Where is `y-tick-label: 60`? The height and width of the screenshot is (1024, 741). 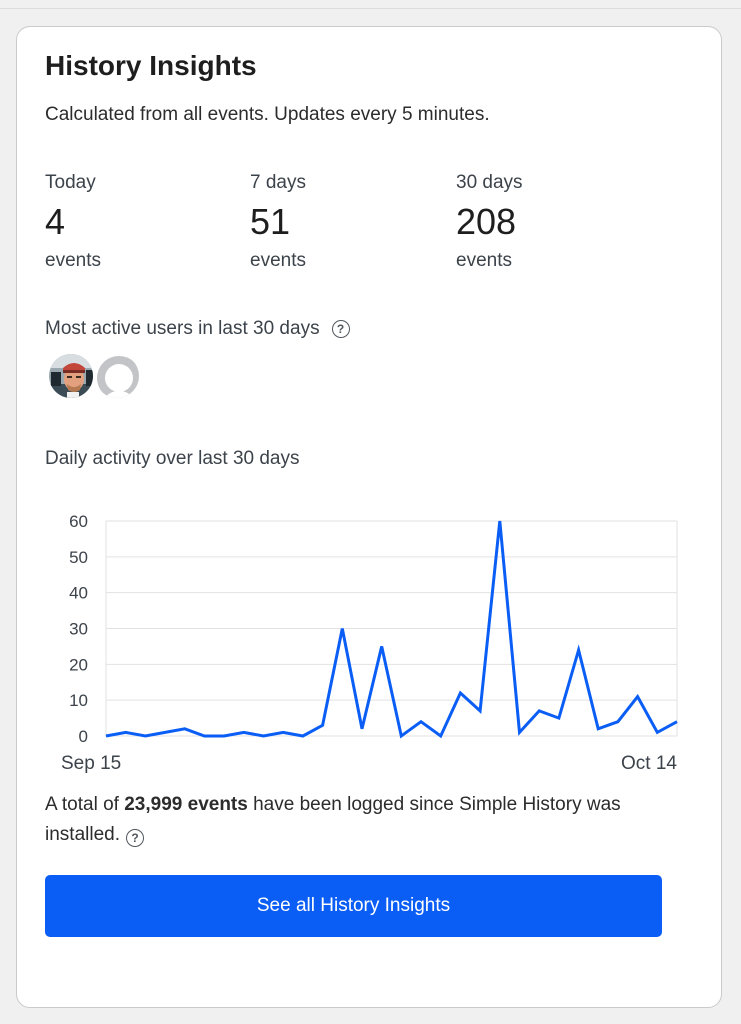
y-tick-label: 60 is located at coordinates (78, 521).